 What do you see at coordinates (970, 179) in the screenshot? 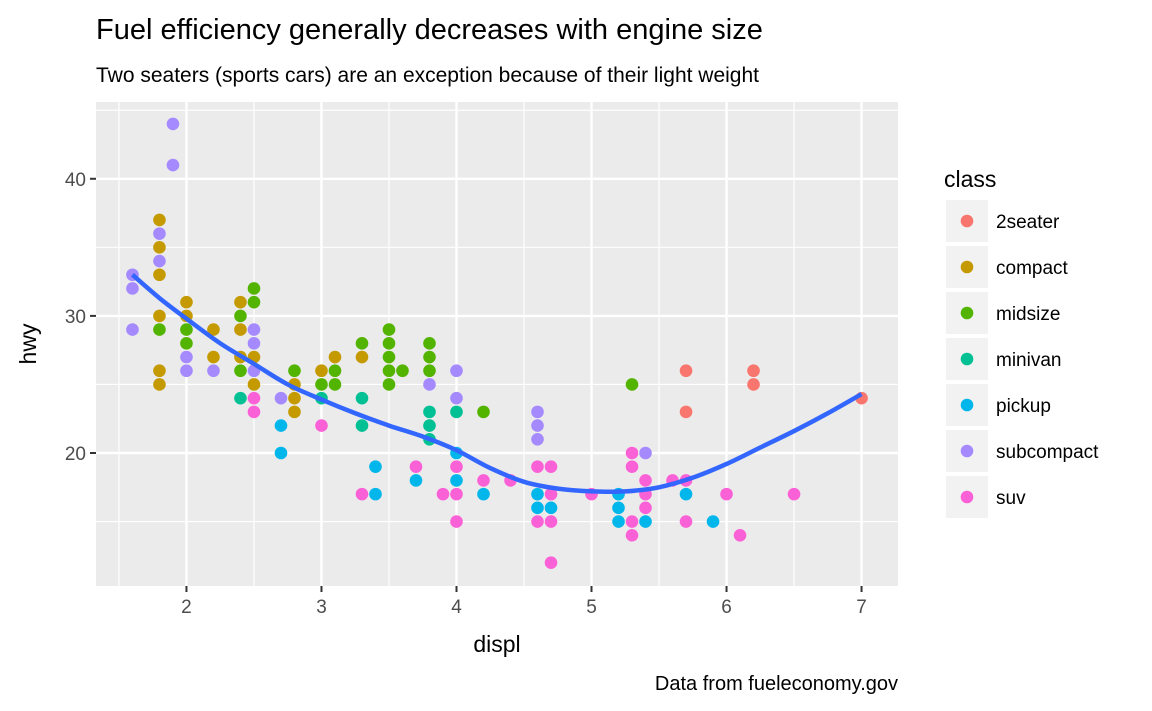
I see `legend-title: class` at bounding box center [970, 179].